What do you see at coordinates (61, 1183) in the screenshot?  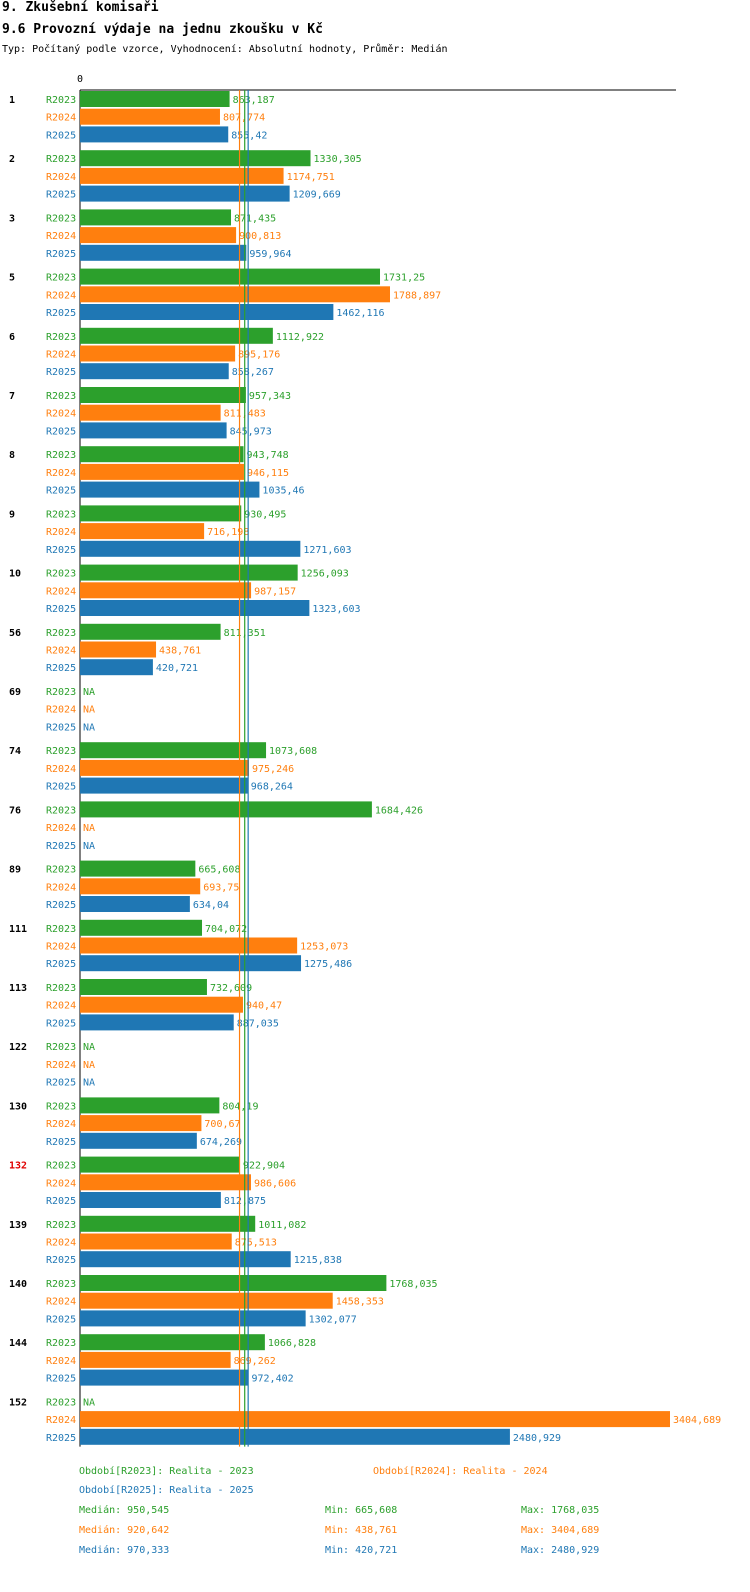 I see `series-label-132-R2024: R2024` at bounding box center [61, 1183].